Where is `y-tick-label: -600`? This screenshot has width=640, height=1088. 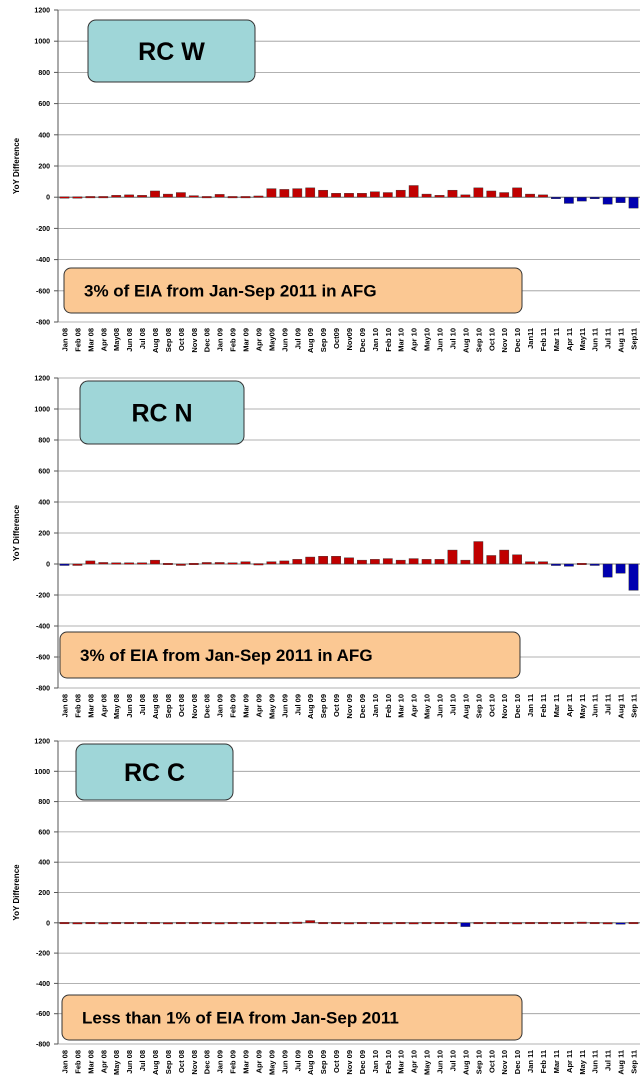
y-tick-label: -600 is located at coordinates (43, 1014).